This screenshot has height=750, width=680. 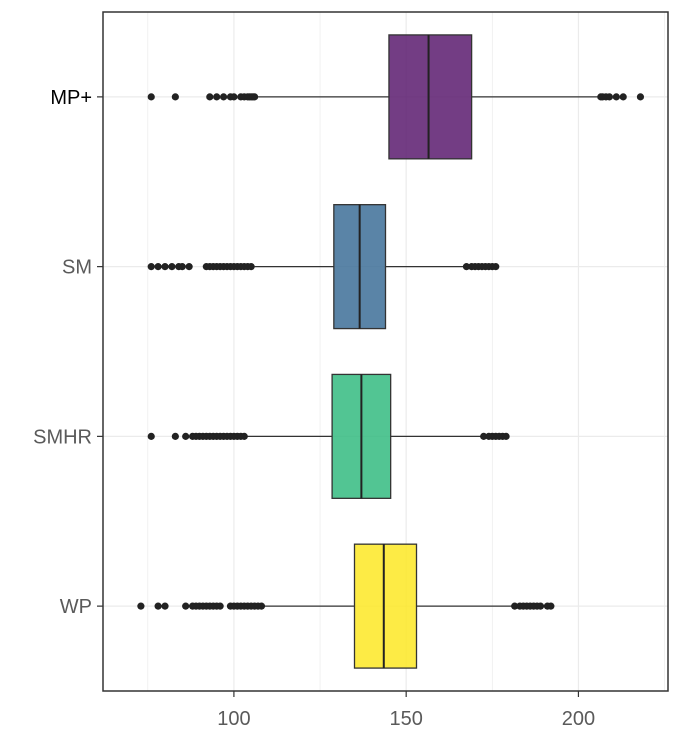 What do you see at coordinates (62, 437) in the screenshot?
I see `y-category-label: SMHR` at bounding box center [62, 437].